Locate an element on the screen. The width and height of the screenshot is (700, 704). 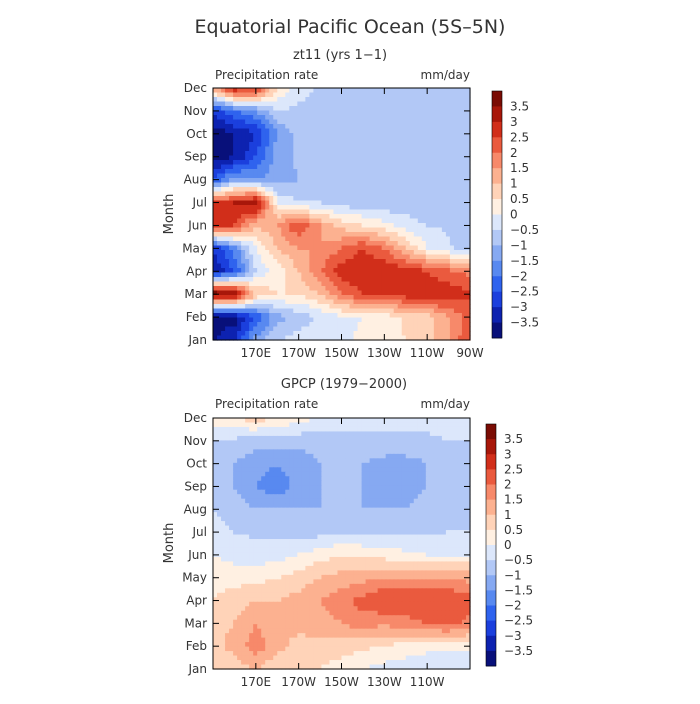
y-tick-label: Apr is located at coordinates (196, 271).